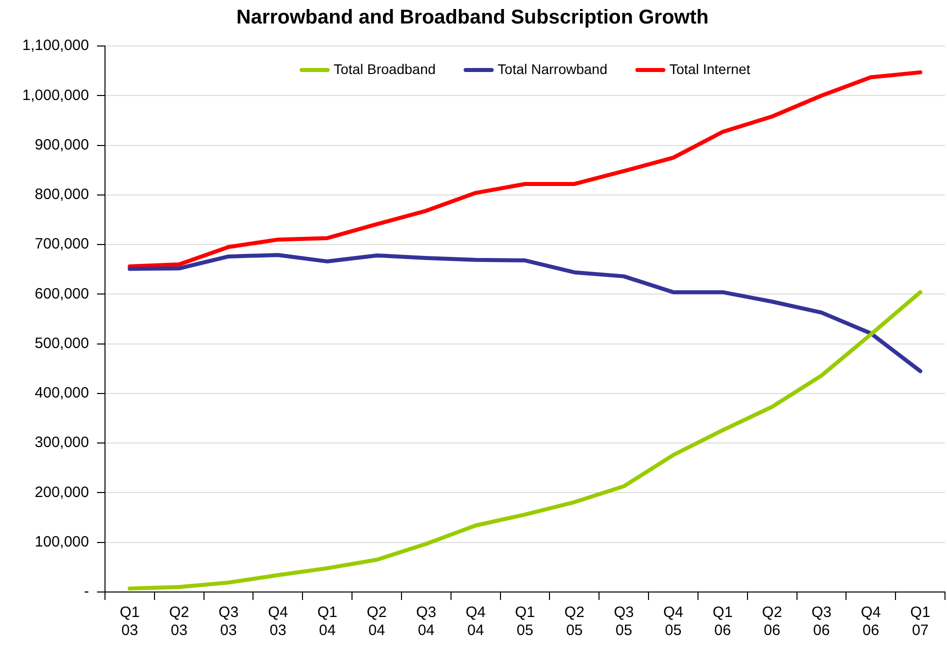 This screenshot has height=648, width=947. Describe the element at coordinates (228, 622) in the screenshot. I see `x-tick-label: Q3 03` at that location.